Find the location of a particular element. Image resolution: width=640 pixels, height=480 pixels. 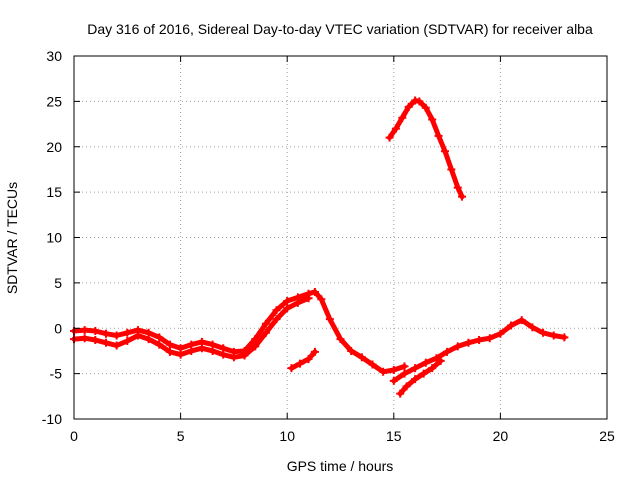

y-tick-label: 15 is located at coordinates (54, 192).